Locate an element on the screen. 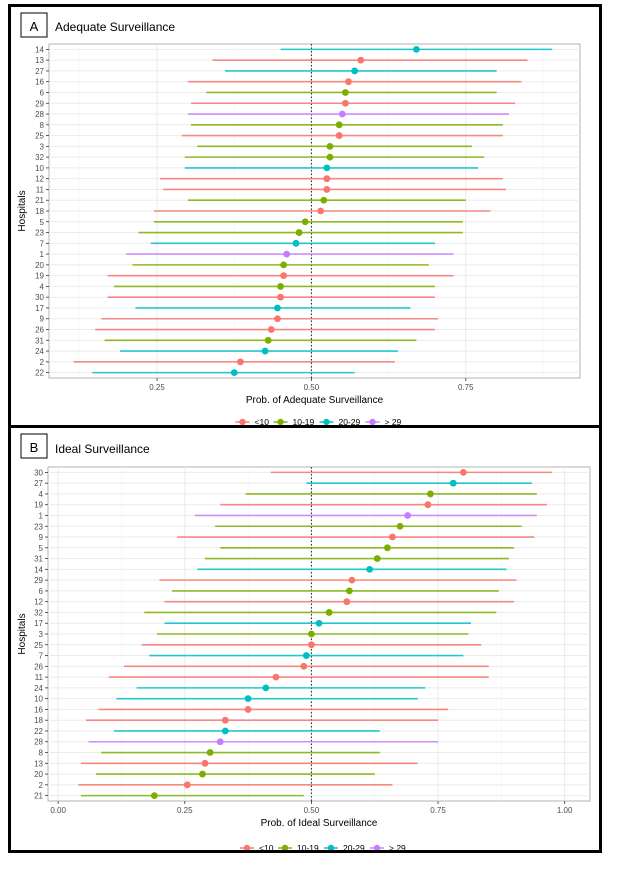 This screenshot has height=875, width=619. x-axis-title: Prob. of Ideal Surveillance is located at coordinates (319, 823).